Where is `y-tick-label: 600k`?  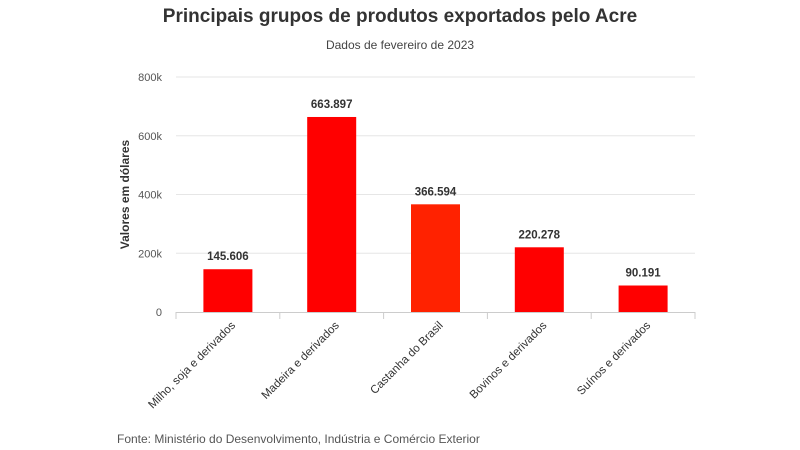
y-tick-label: 600k is located at coordinates (150, 137).